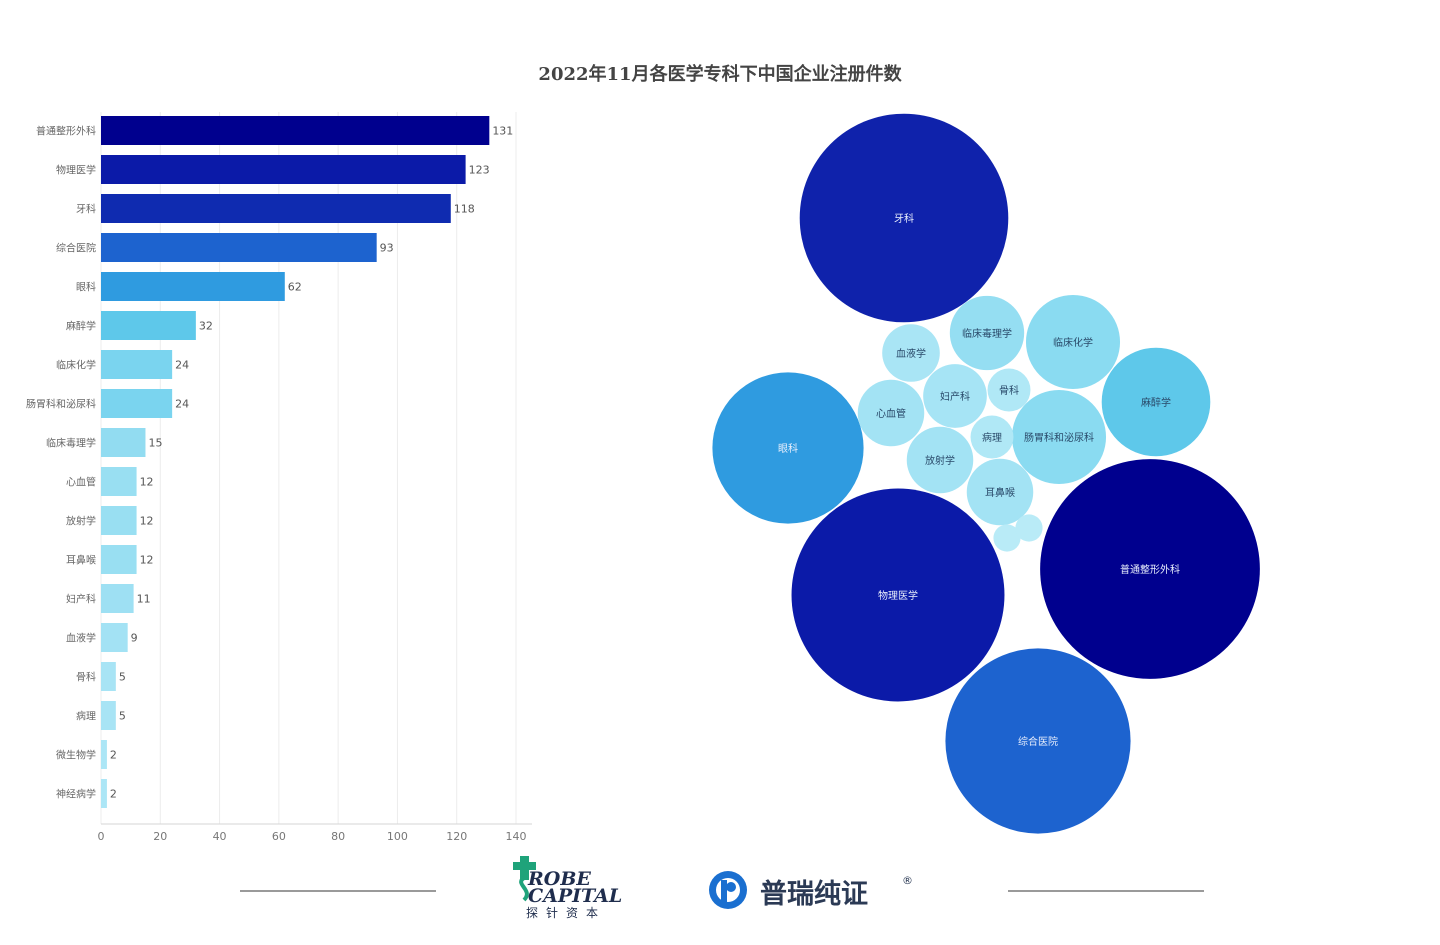  I want to click on bubble-label: 血液学, so click(911, 353).